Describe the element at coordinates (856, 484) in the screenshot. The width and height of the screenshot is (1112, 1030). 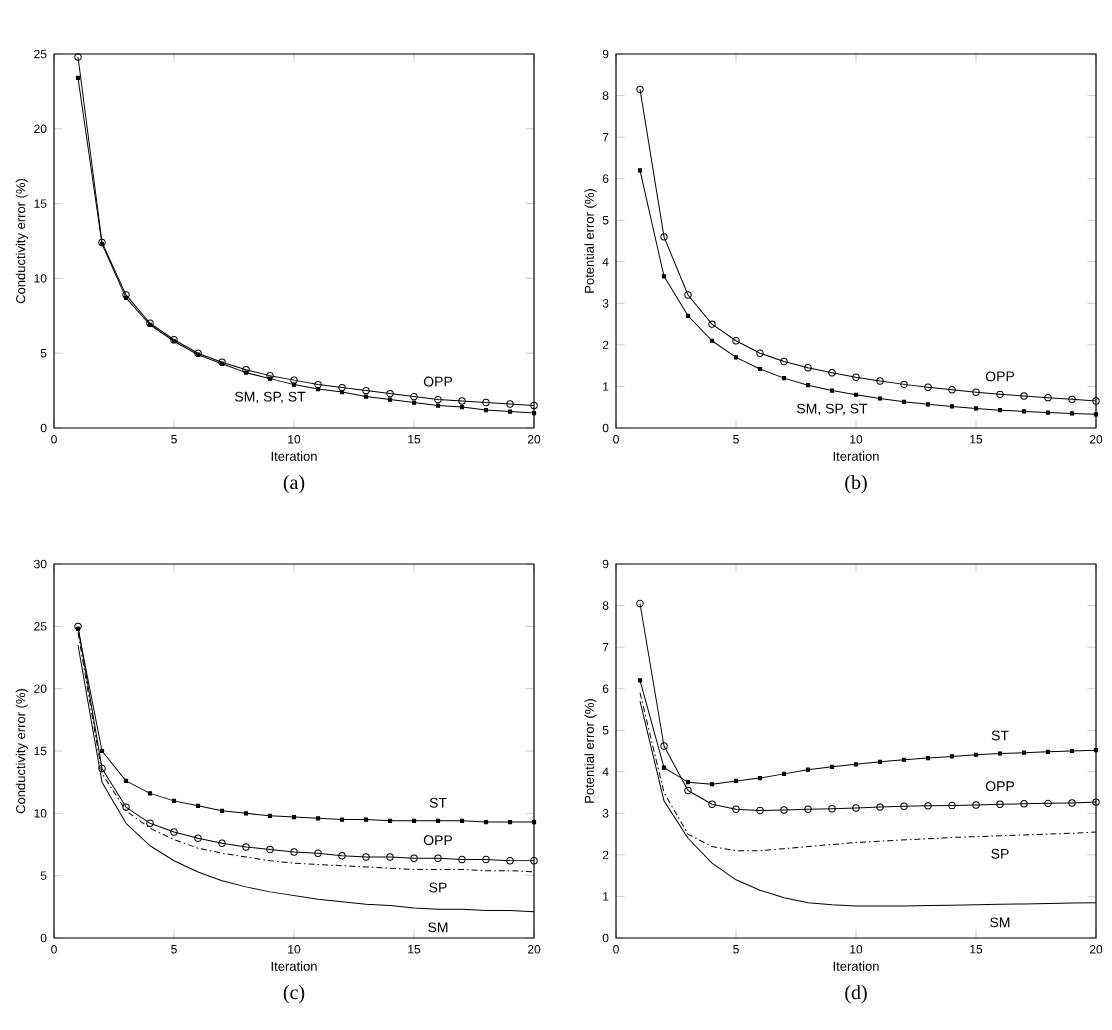
I see `text: (b)` at that location.